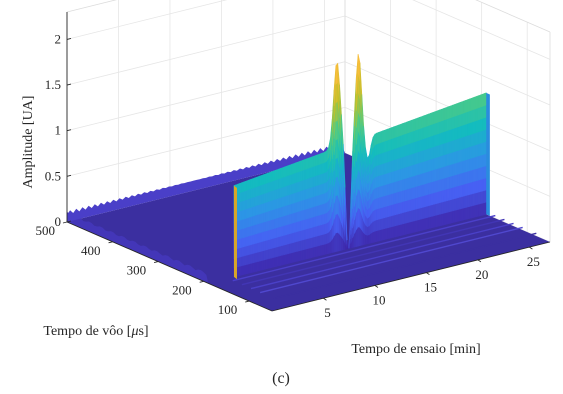 The width and height of the screenshot is (563, 394). Describe the element at coordinates (228, 309) in the screenshot. I see `y-tick-label: 100` at that location.